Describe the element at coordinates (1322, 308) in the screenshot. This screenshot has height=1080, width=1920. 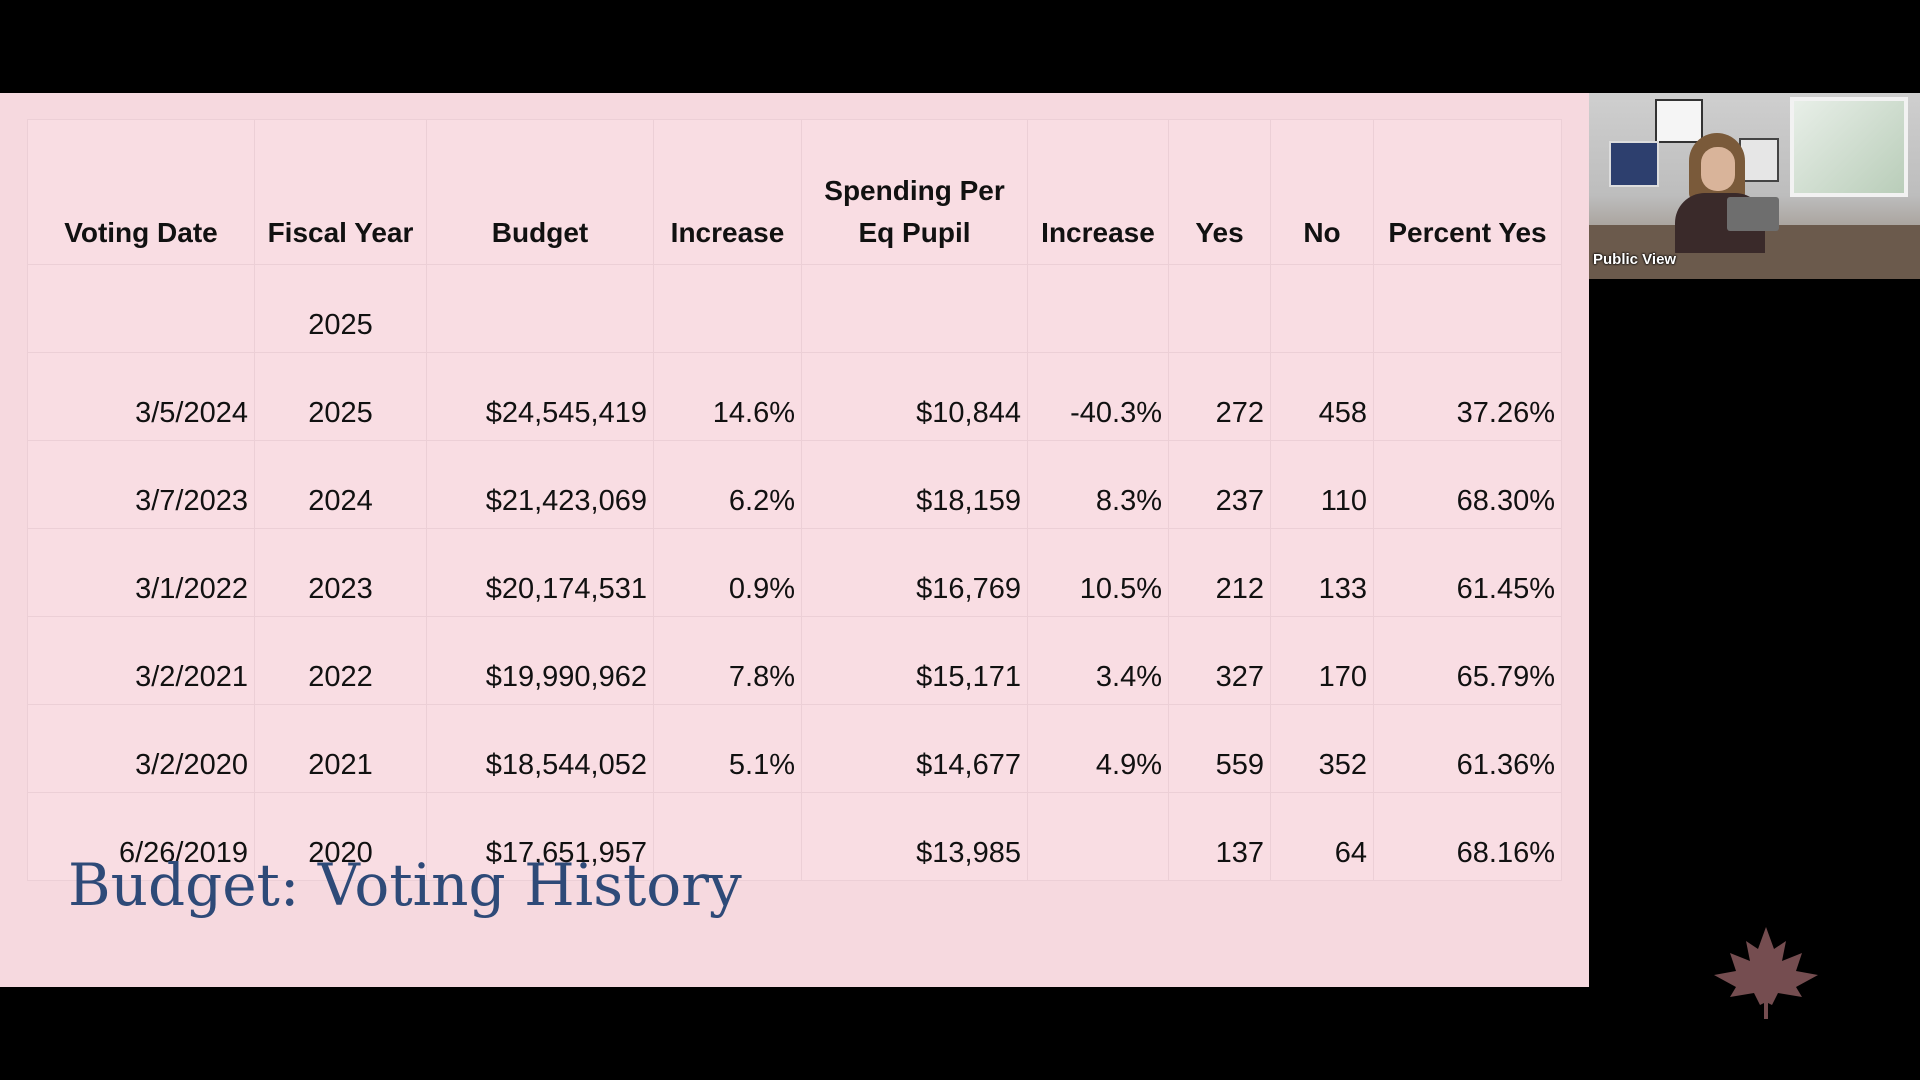
I see `no-votes-cell` at that location.